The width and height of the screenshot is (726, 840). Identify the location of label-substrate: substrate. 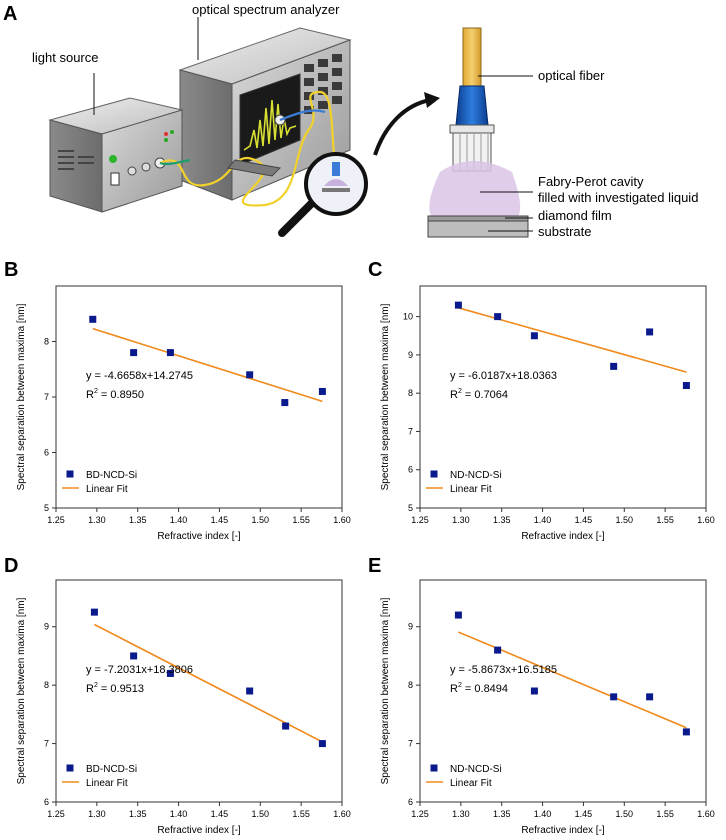
(564, 231).